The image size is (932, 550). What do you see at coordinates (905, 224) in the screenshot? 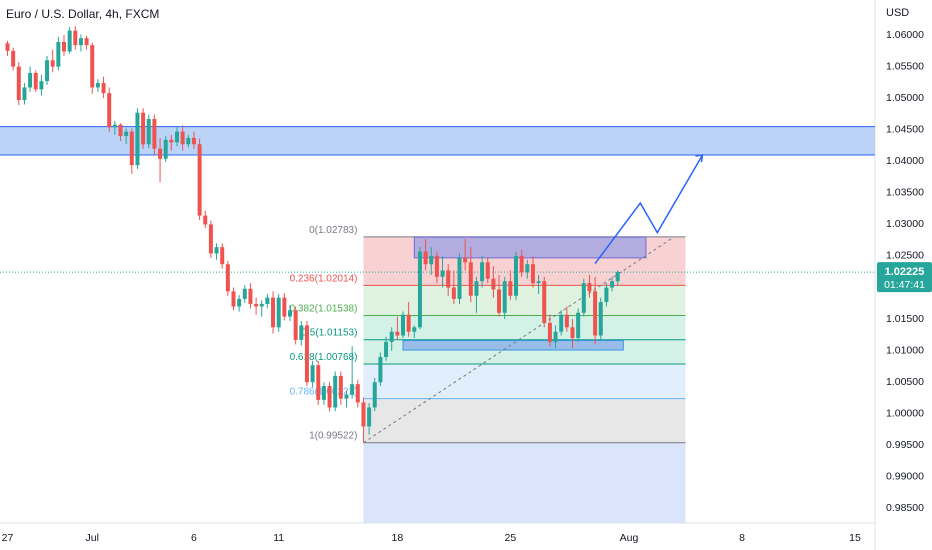
I see `price-tick-label: 1.03000` at bounding box center [905, 224].